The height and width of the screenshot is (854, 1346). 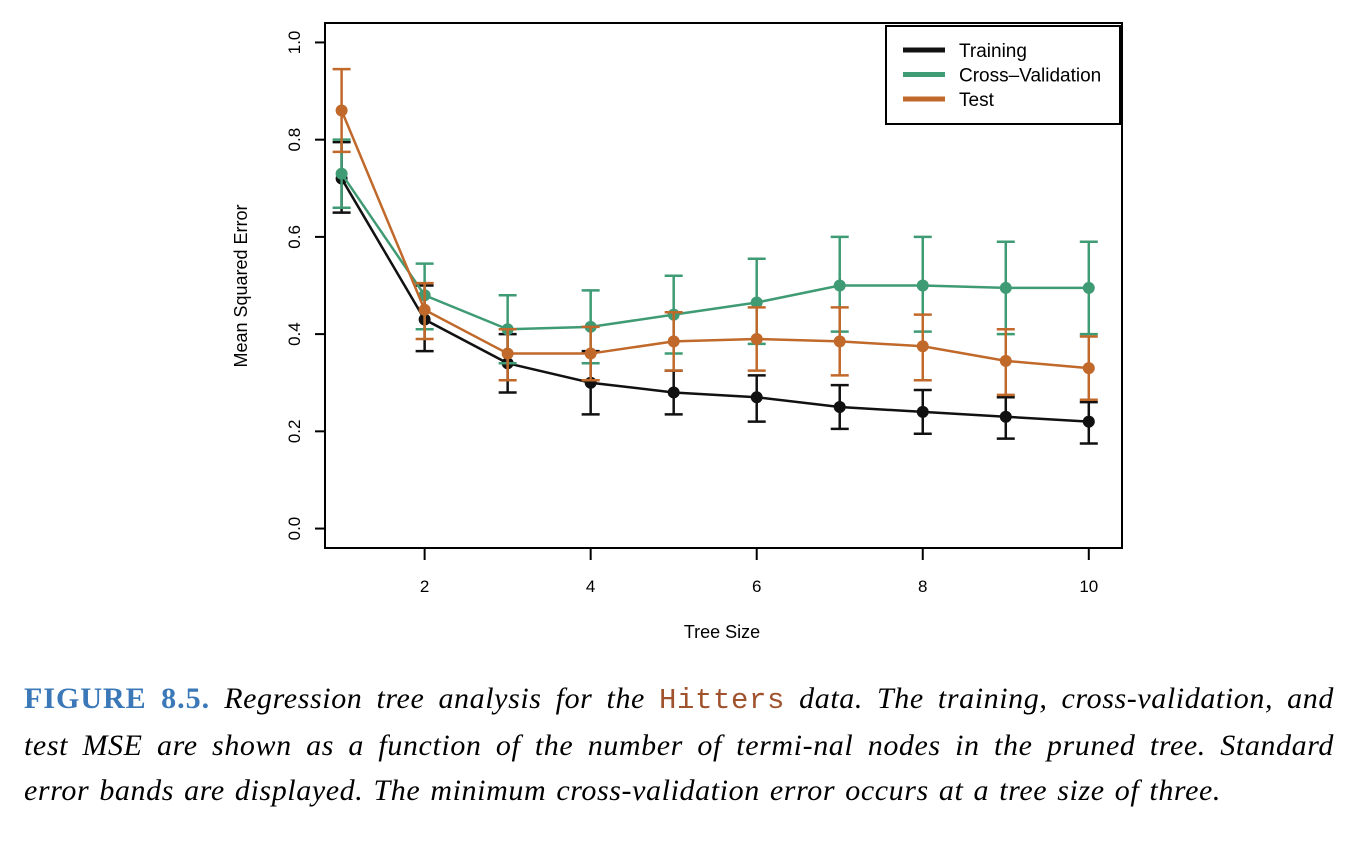 I want to click on dataset-name: Hitters, so click(x=722, y=700).